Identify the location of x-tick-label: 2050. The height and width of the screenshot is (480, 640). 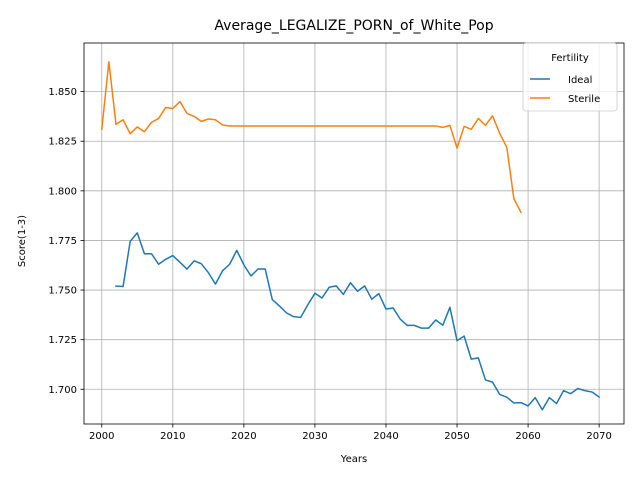
(456, 436).